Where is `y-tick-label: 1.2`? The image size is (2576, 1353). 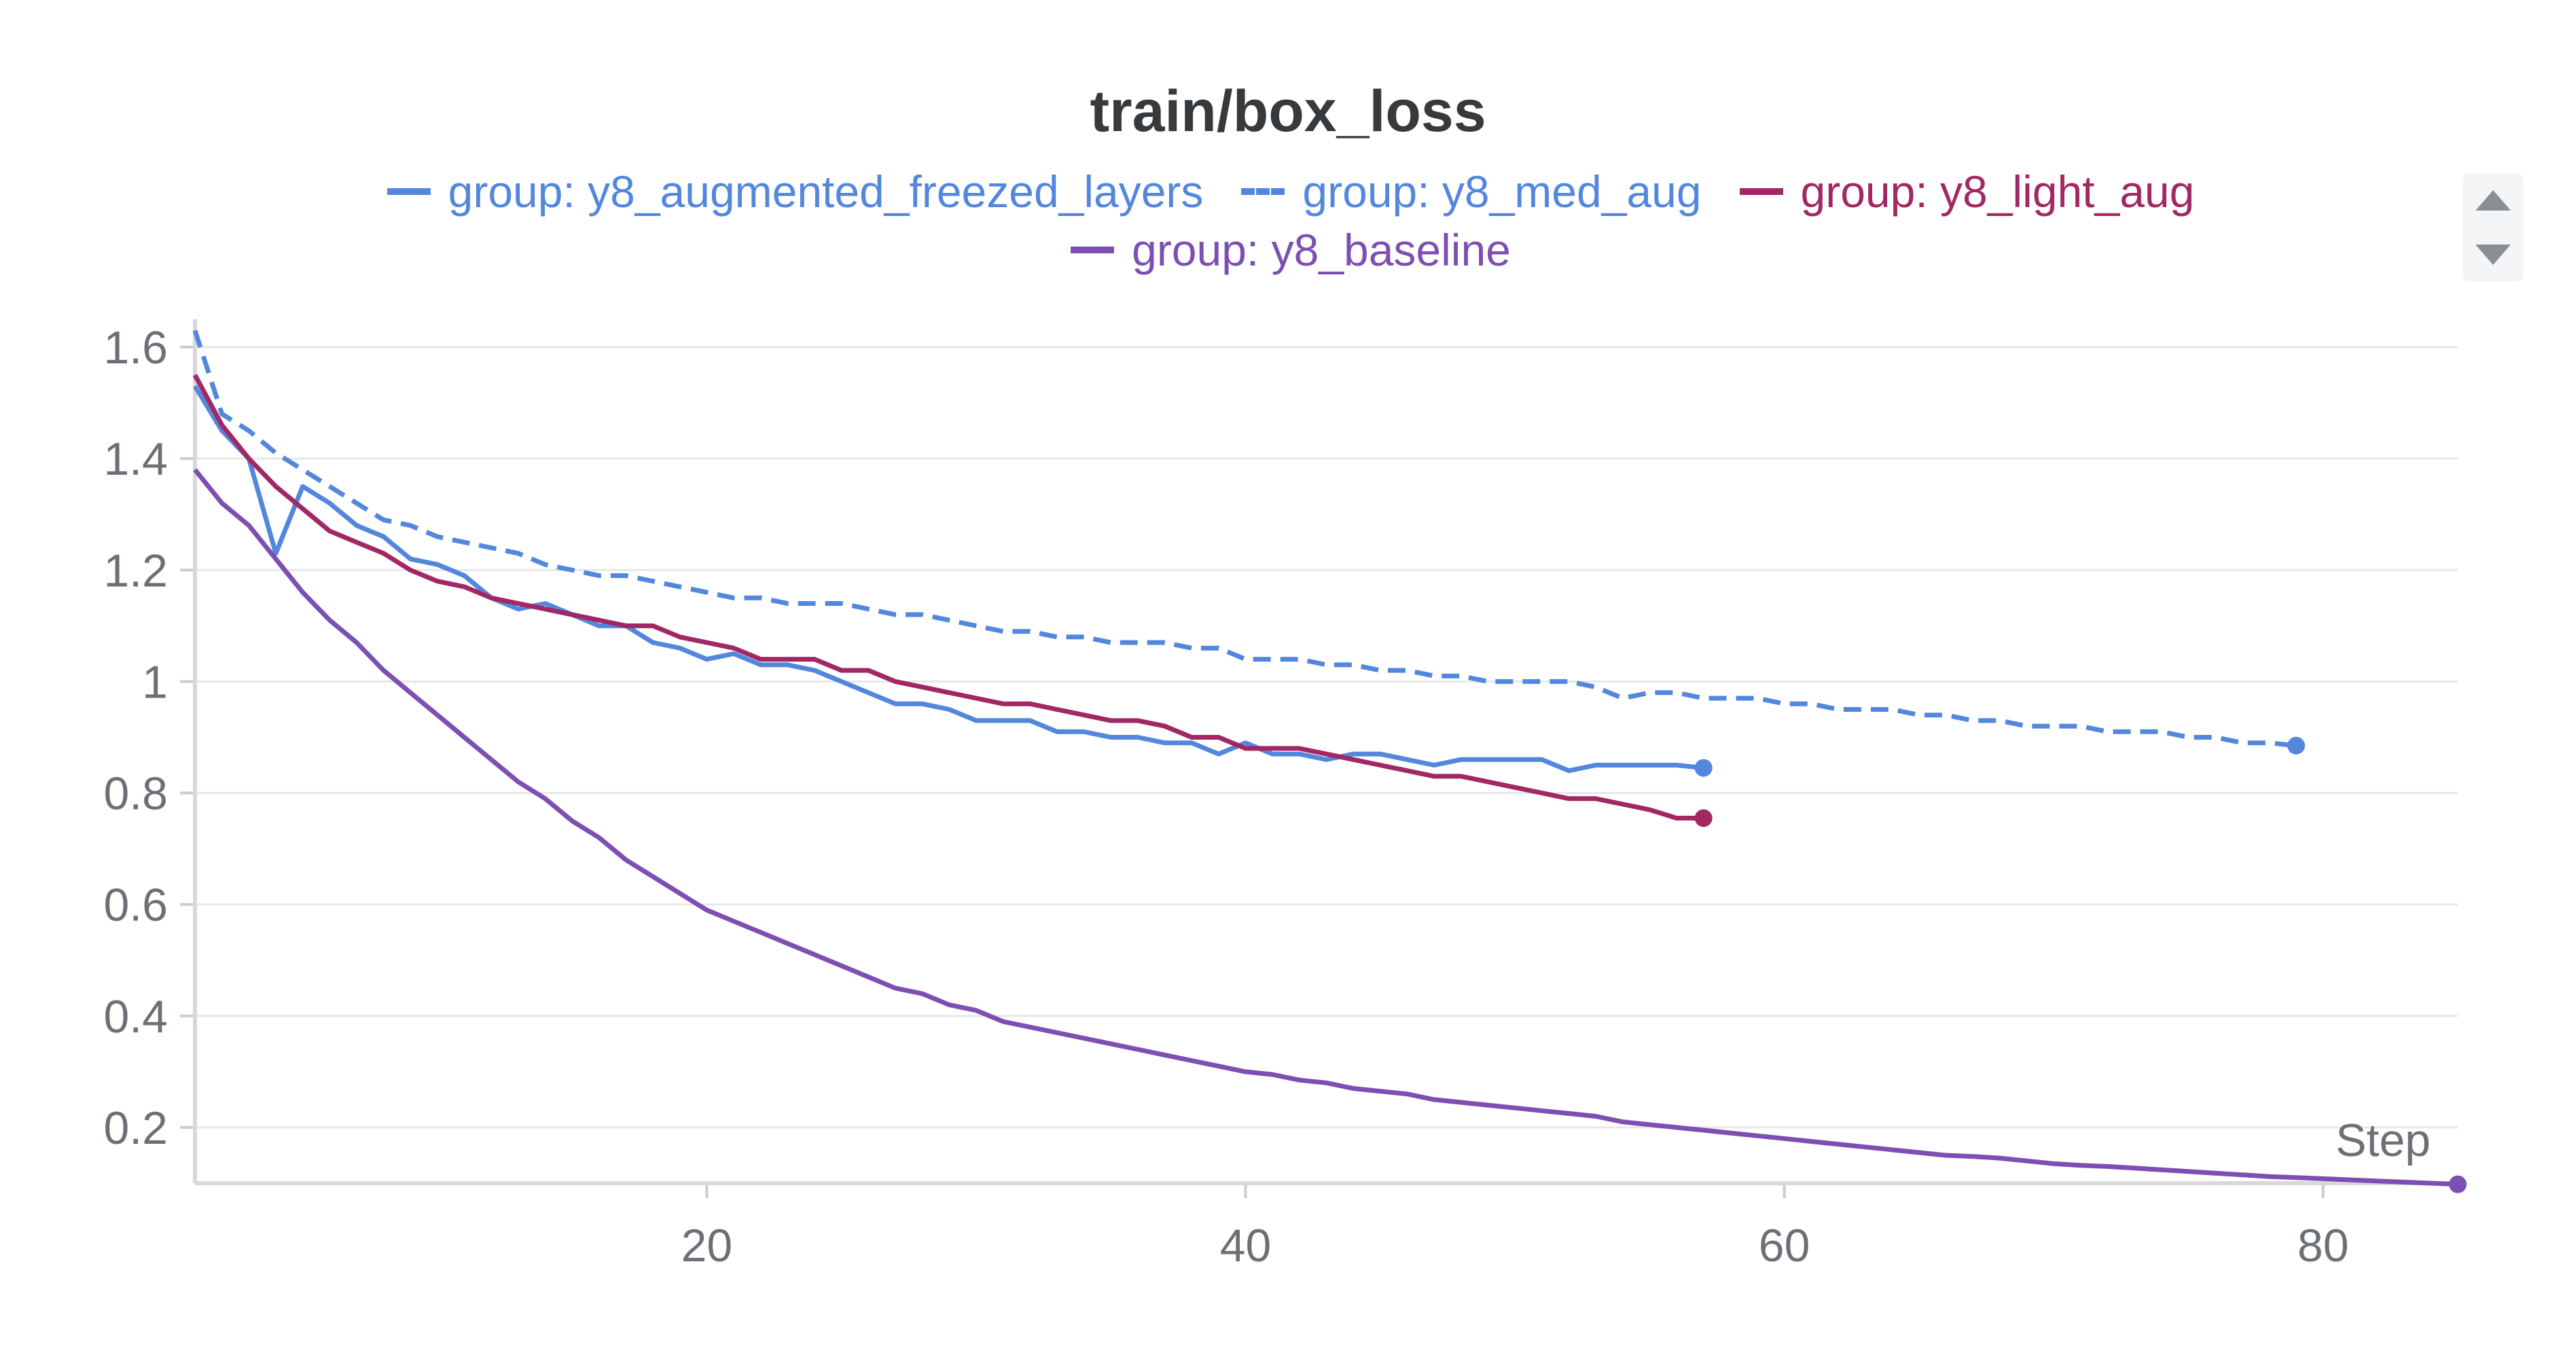
y-tick-label: 1.2 is located at coordinates (135, 570).